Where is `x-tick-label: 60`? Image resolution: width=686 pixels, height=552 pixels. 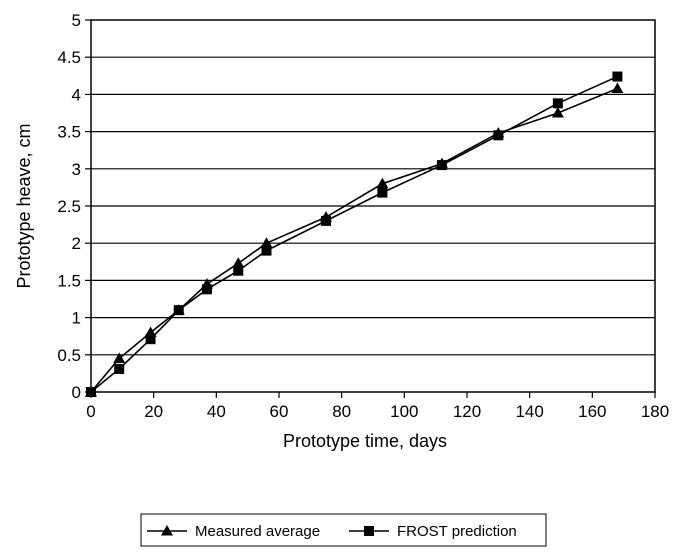 x-tick-label: 60 is located at coordinates (279, 411).